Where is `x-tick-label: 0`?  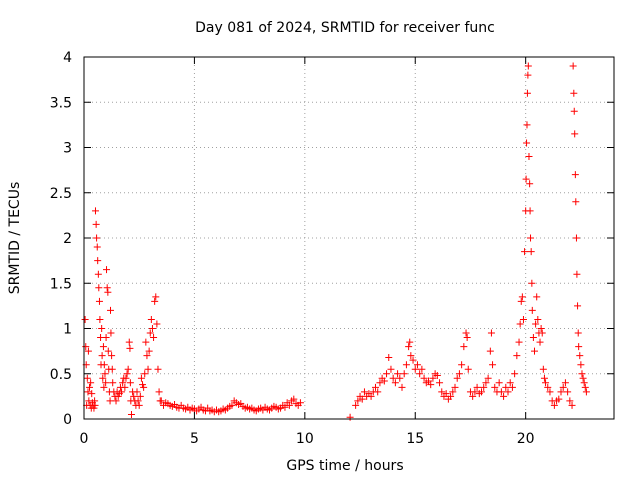
x-tick-label: 0 is located at coordinates (84, 439).